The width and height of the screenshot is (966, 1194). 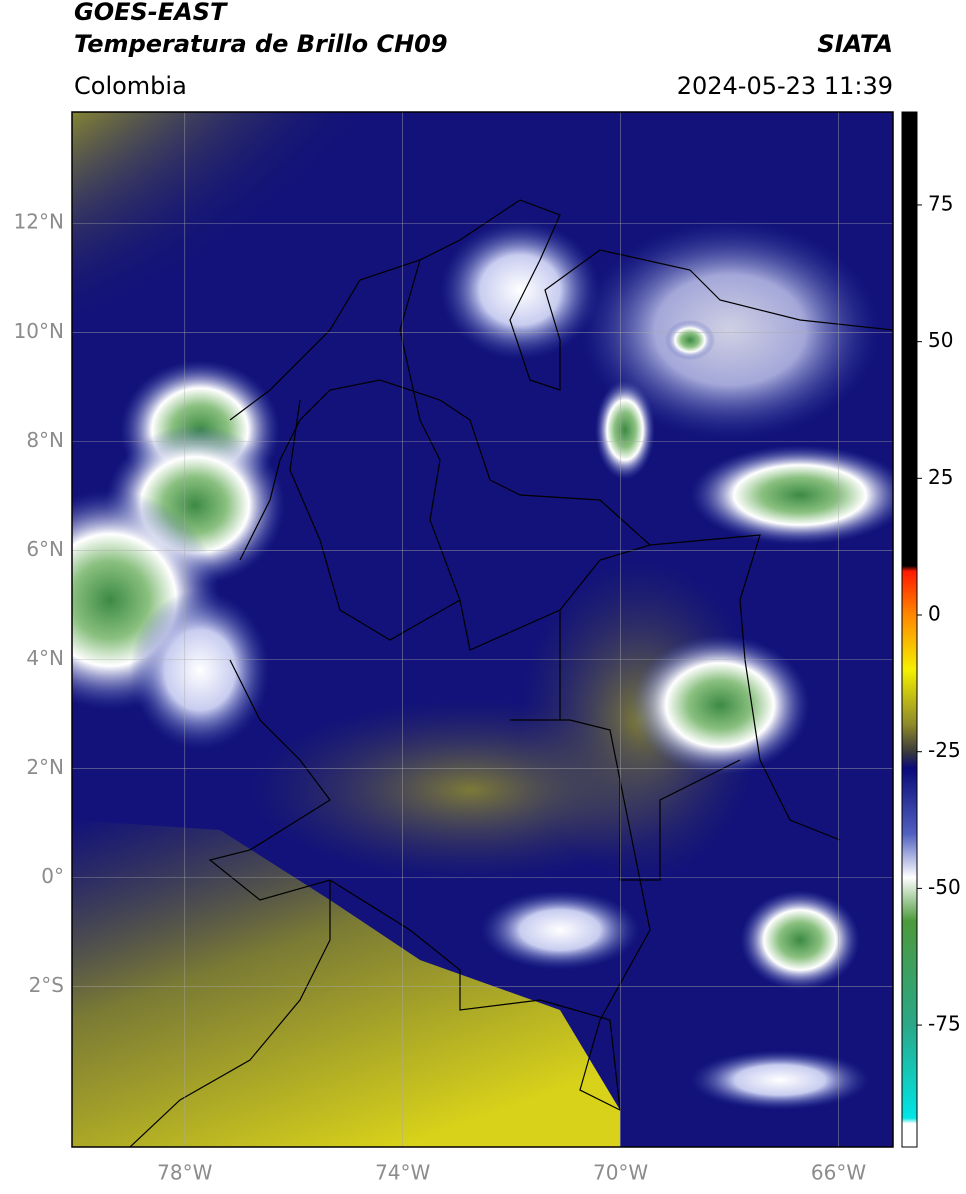 I want to click on lon-tick-label: 74°W, so click(x=402, y=1173).